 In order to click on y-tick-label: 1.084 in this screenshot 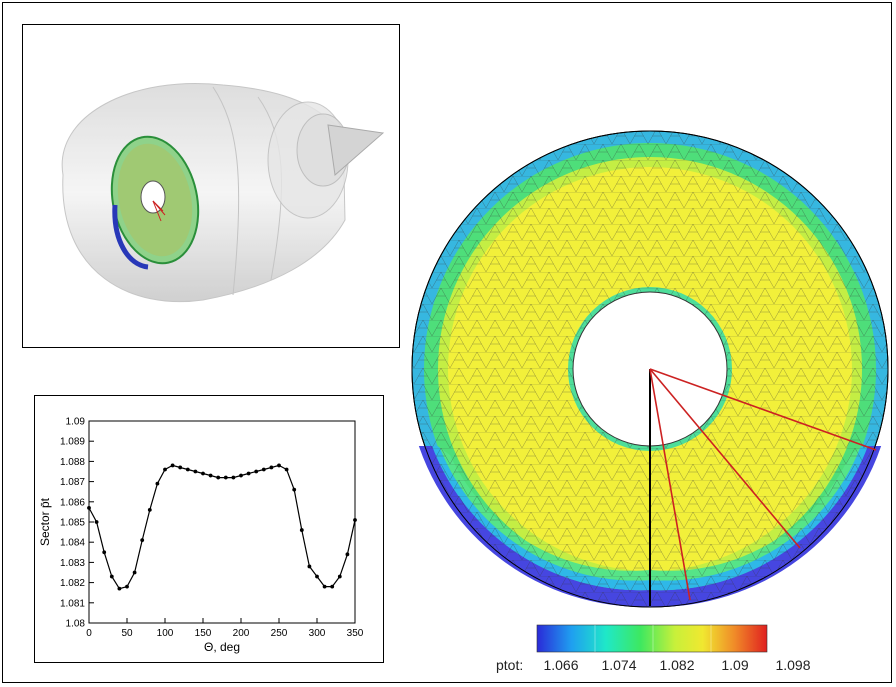, I will do `click(72, 543)`.